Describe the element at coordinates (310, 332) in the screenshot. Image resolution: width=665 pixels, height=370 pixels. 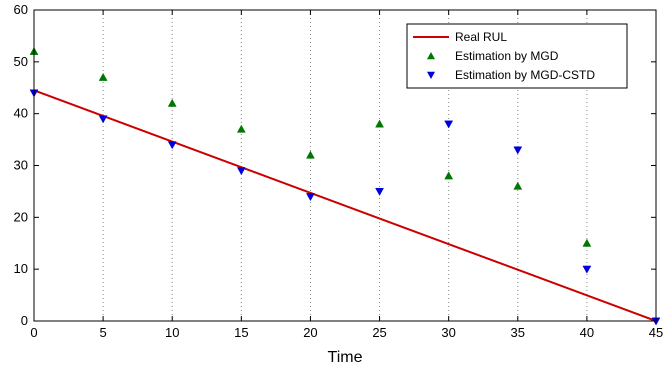
I see `x-tick-label: 20` at that location.